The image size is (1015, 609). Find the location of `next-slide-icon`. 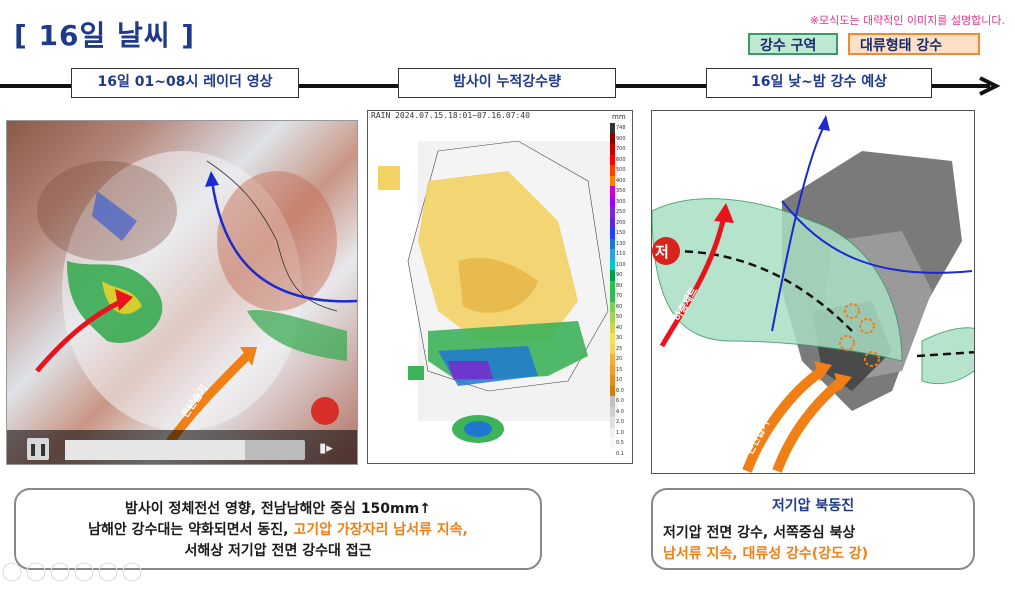

next-slide-icon is located at coordinates (36, 572).